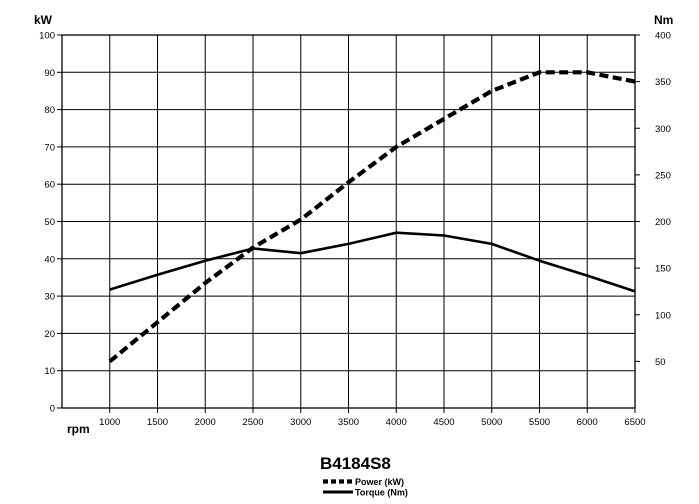 The height and width of the screenshot is (504, 699). What do you see at coordinates (49, 222) in the screenshot?
I see `left-axis-tick-label: 50` at bounding box center [49, 222].